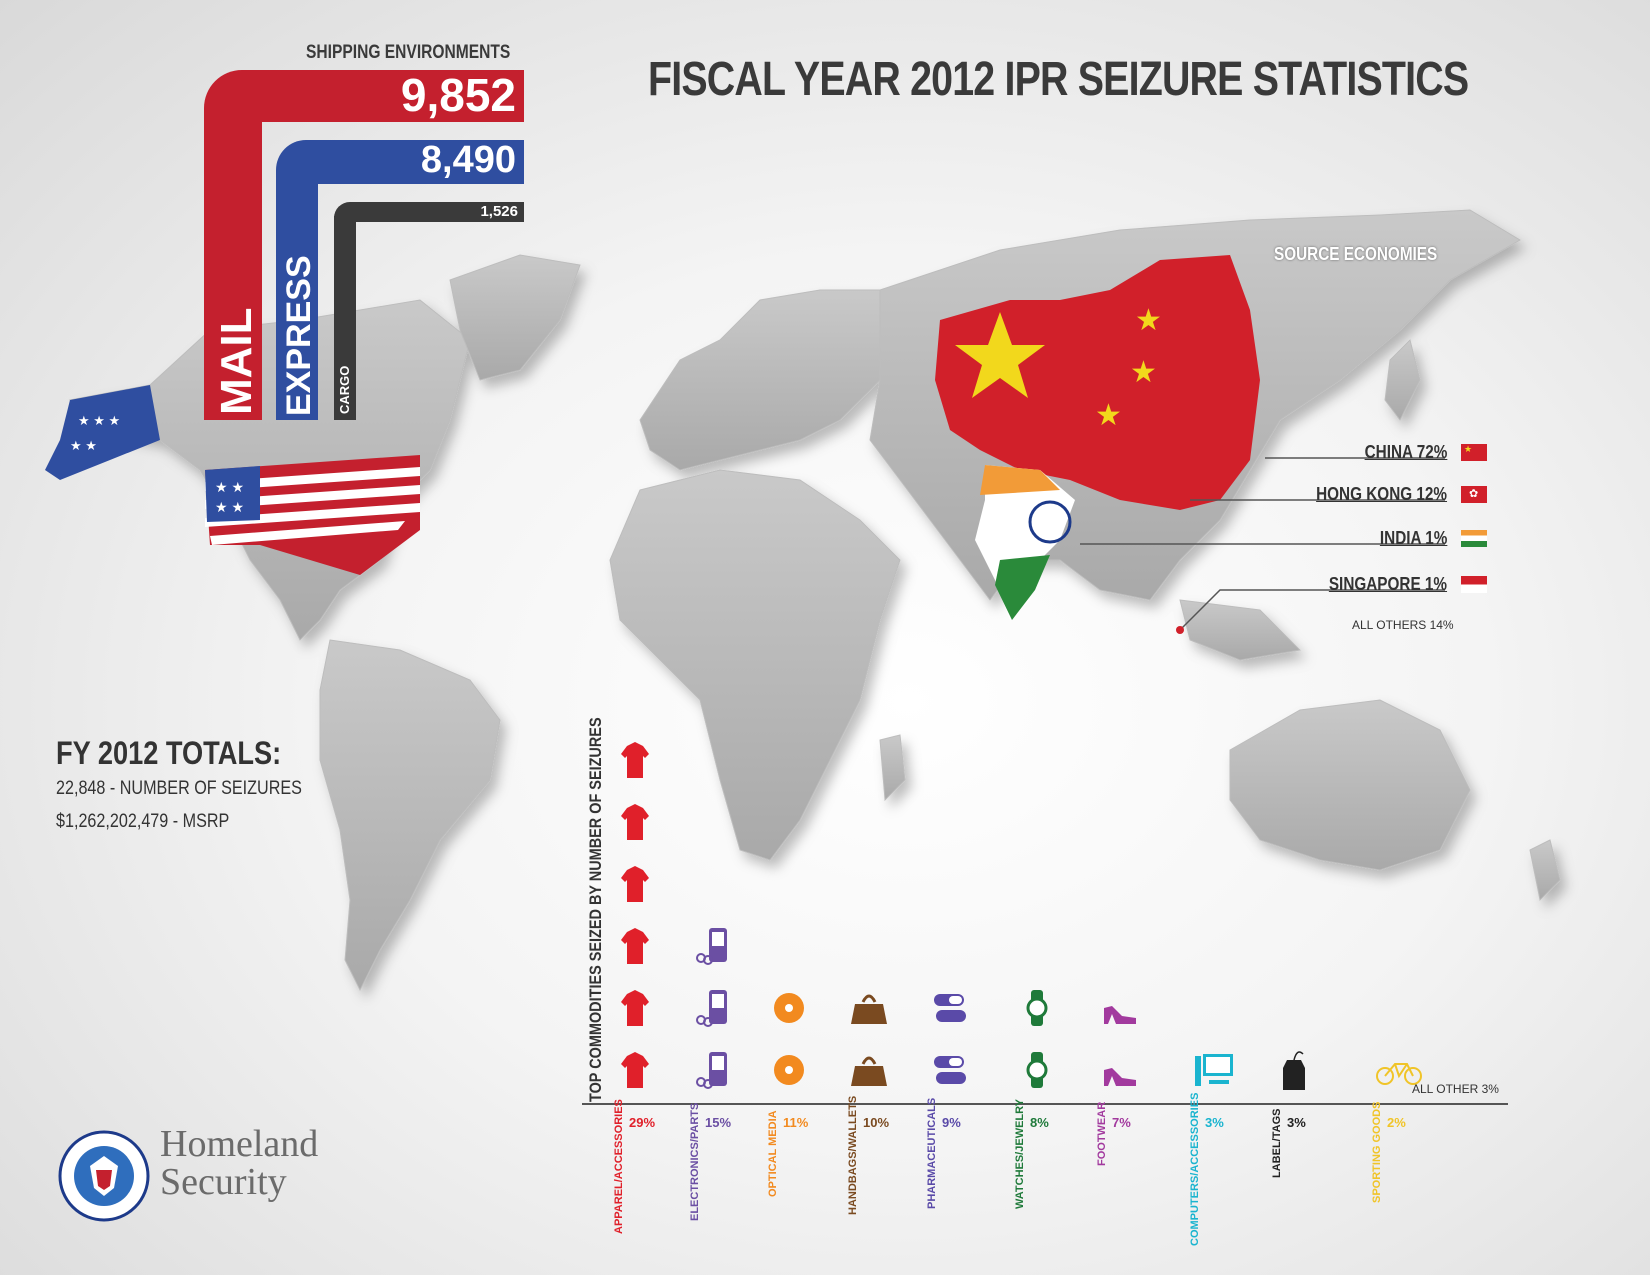 This screenshot has height=1275, width=1650. I want to click on dhs-name: Homeland Security, so click(239, 1163).